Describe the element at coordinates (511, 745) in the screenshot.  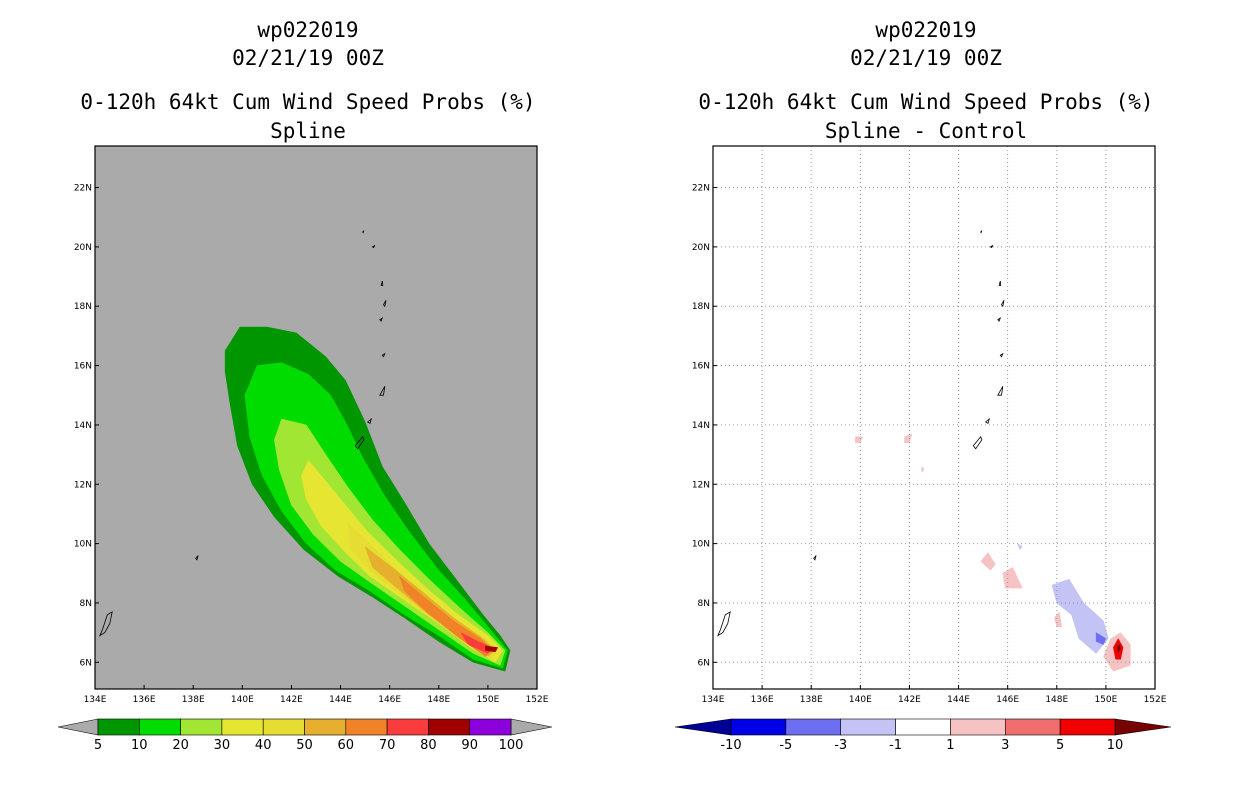
I see `colorbar-label: 100` at that location.